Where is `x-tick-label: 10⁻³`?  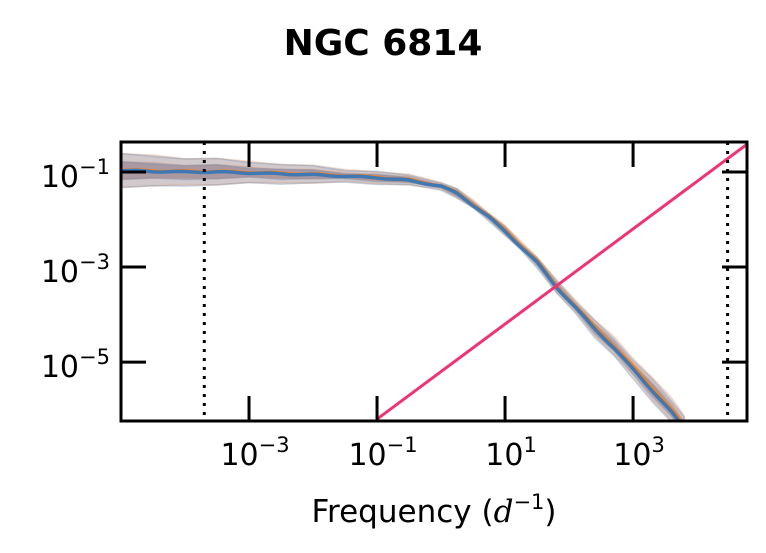
x-tick-label: 10⁻³ is located at coordinates (254, 453).